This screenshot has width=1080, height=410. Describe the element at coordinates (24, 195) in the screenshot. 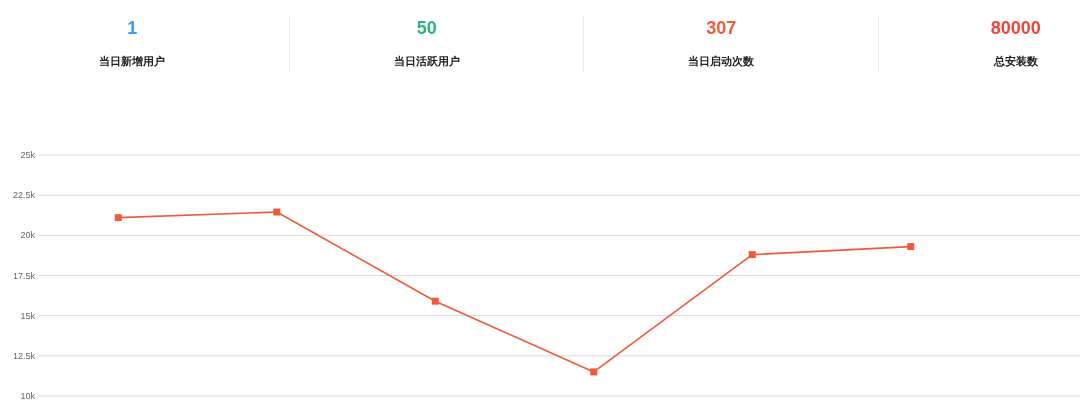

I see `y-tick-label: 22.5k` at that location.